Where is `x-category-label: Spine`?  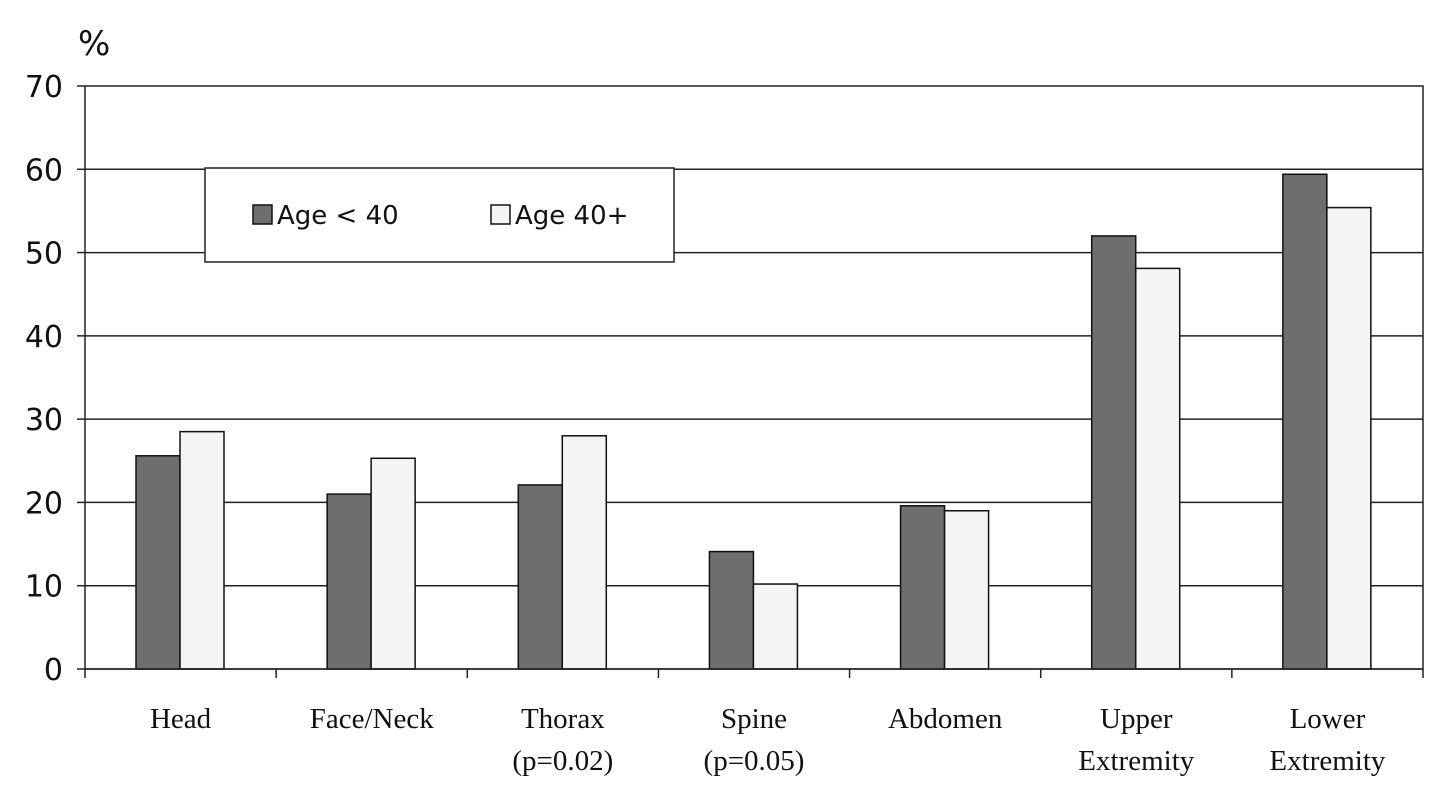
x-category-label: Spine is located at coordinates (754, 719).